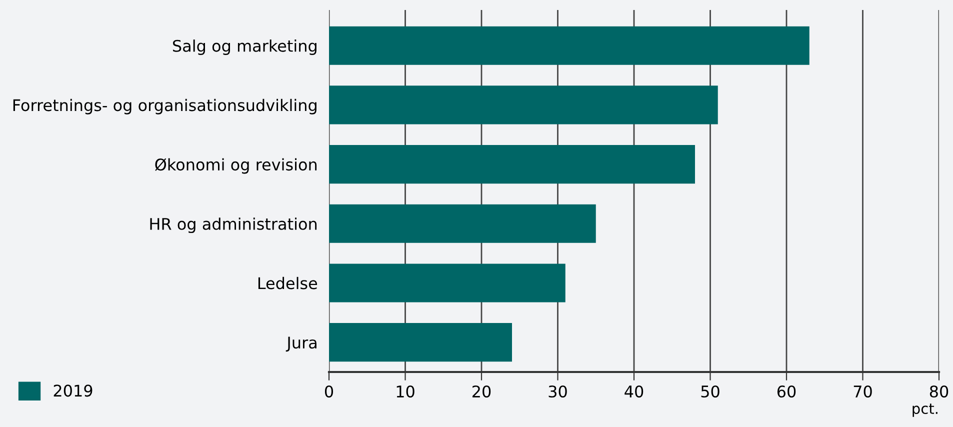 This screenshot has height=427, width=953. Describe the element at coordinates (863, 391) in the screenshot. I see `x-tick-label: 70` at that location.